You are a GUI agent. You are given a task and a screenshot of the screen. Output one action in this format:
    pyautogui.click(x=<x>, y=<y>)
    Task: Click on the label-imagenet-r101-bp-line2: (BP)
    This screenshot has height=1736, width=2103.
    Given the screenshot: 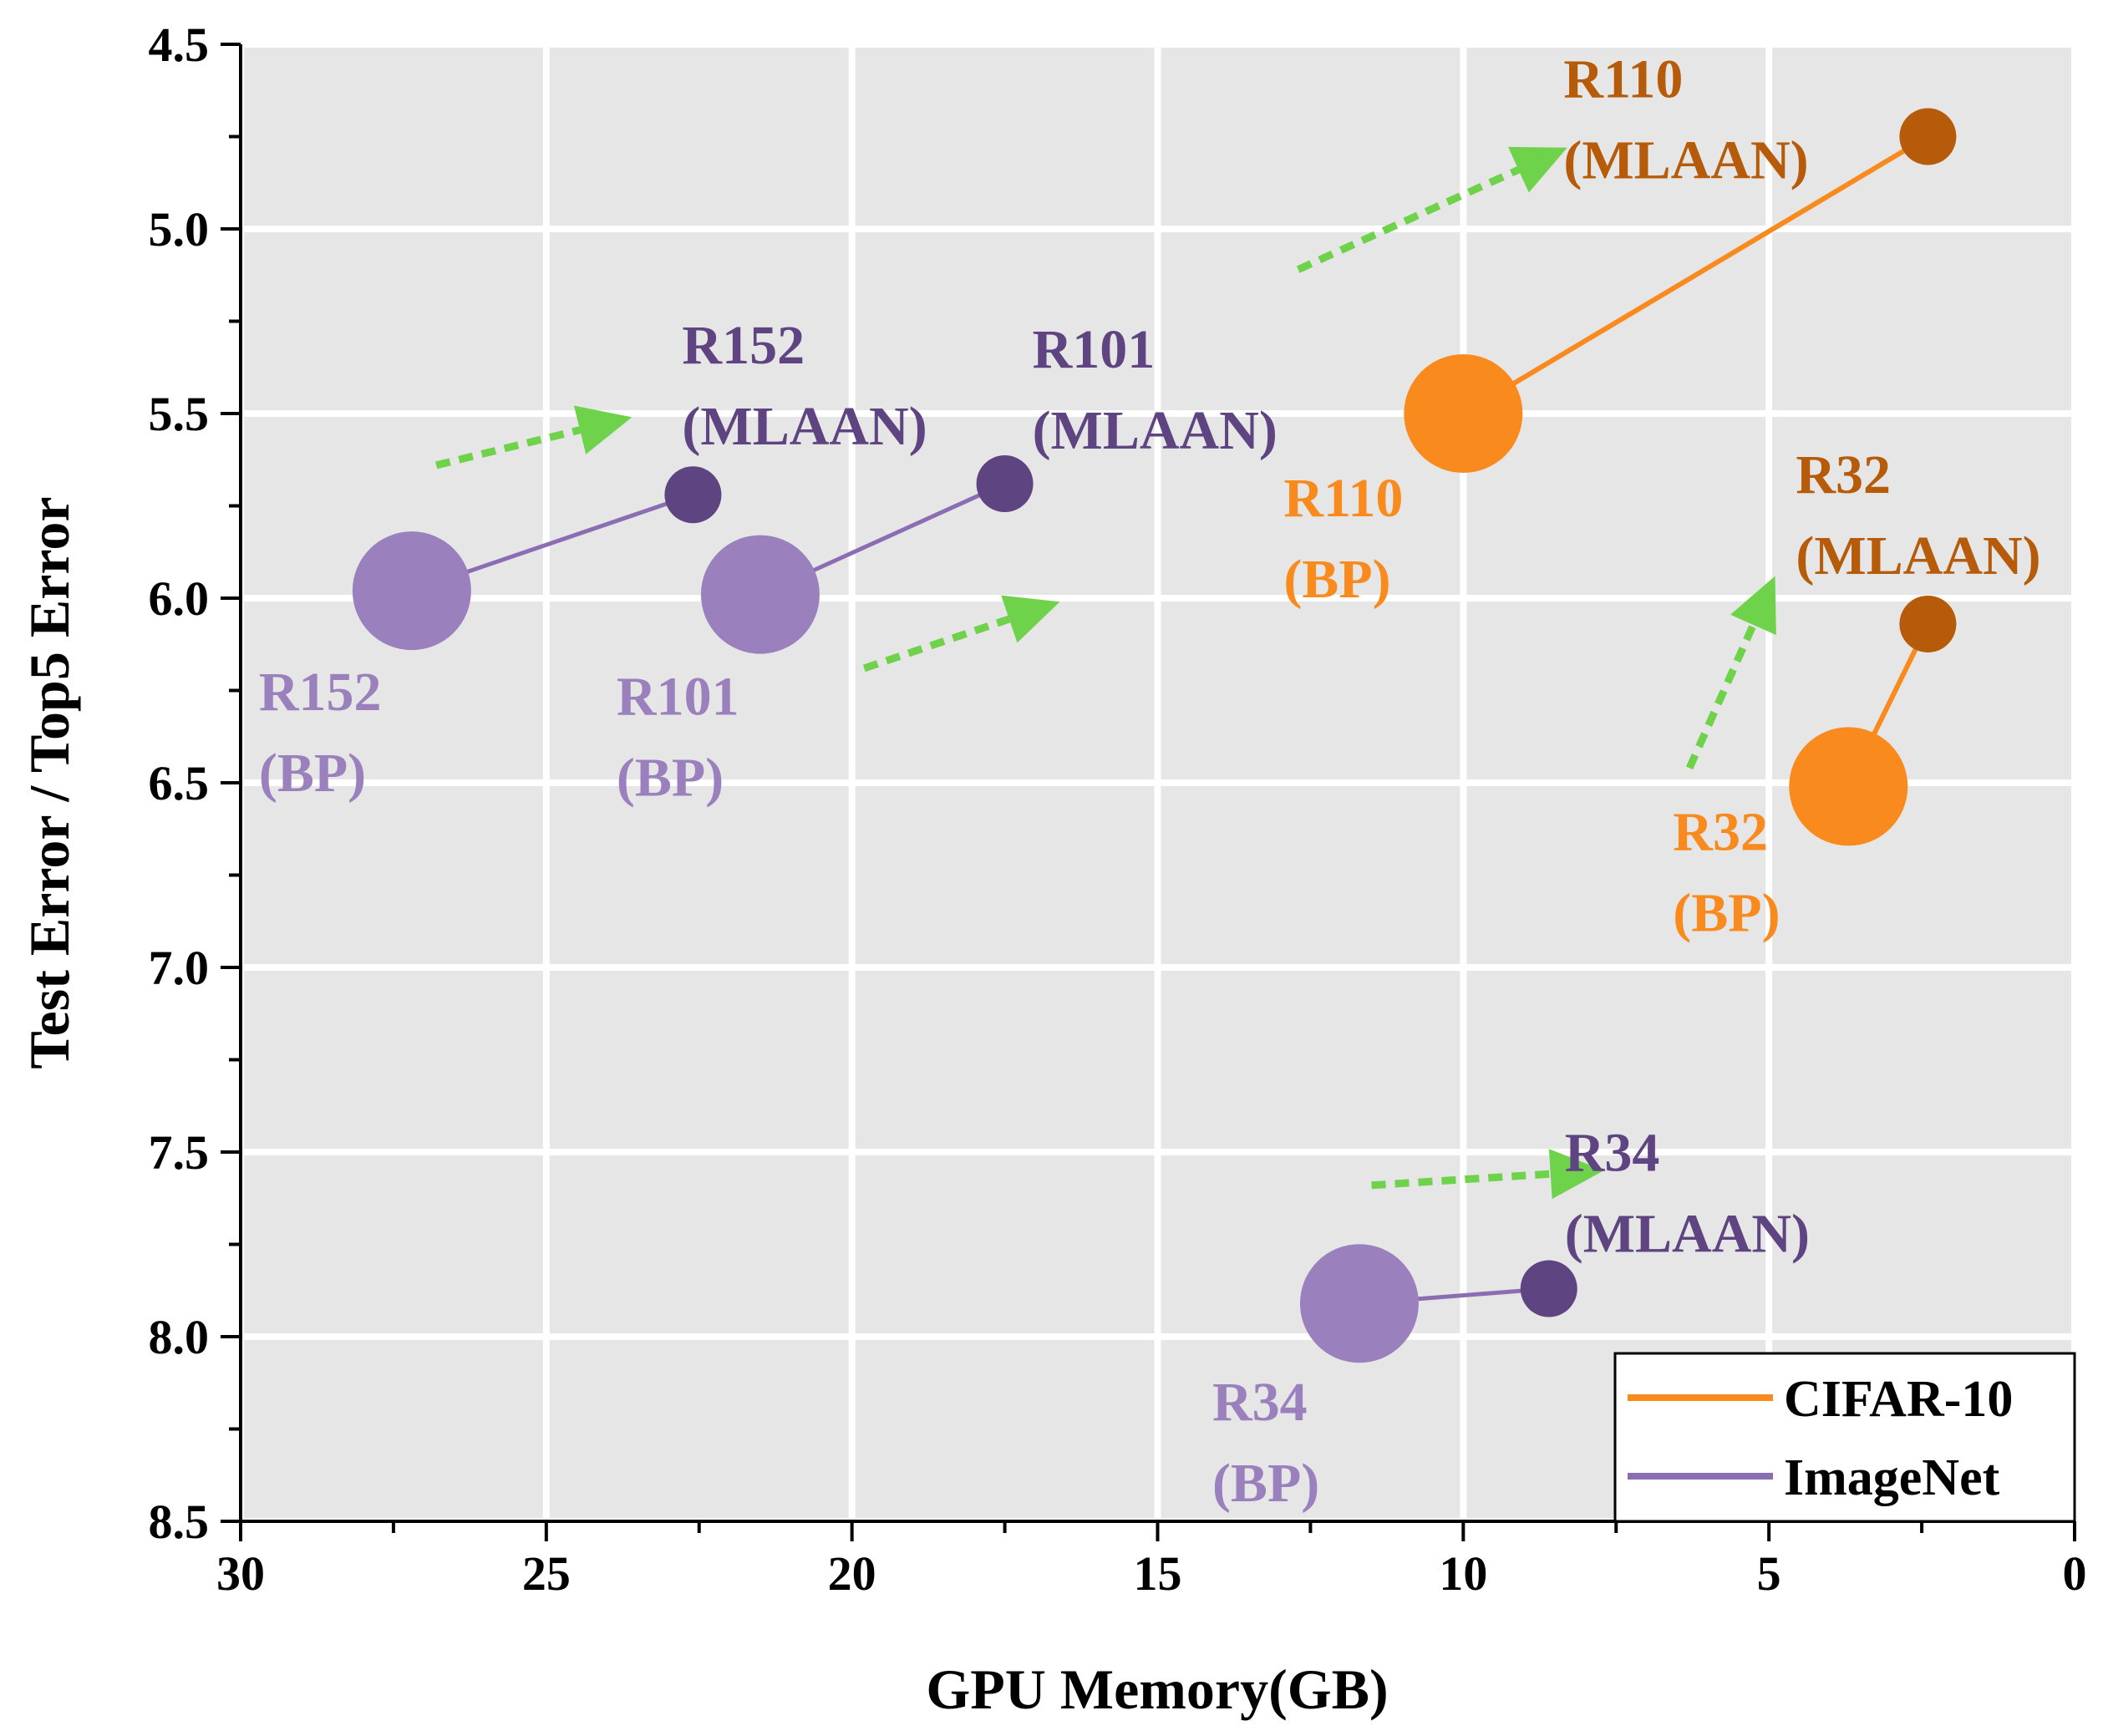 What is the action you would take?
    pyautogui.click(x=670, y=778)
    